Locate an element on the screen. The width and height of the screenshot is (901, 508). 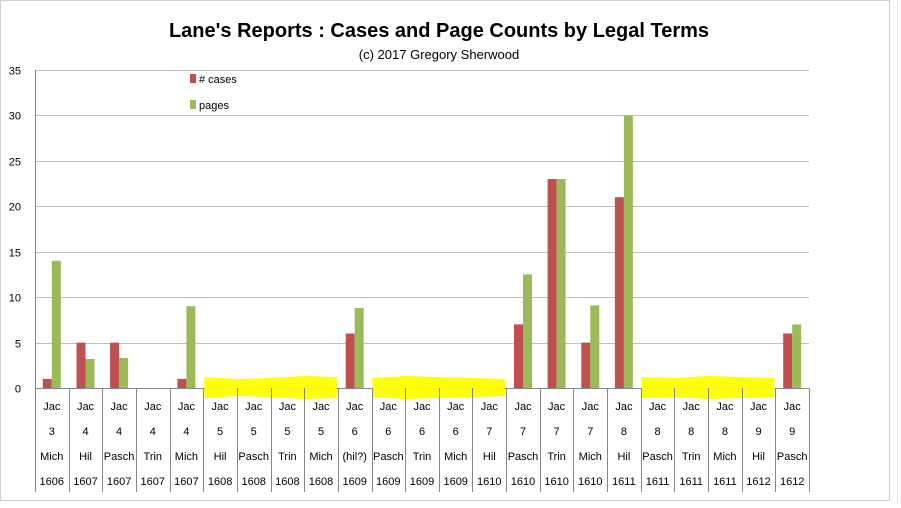
category-label: 1612 is located at coordinates (792, 482).